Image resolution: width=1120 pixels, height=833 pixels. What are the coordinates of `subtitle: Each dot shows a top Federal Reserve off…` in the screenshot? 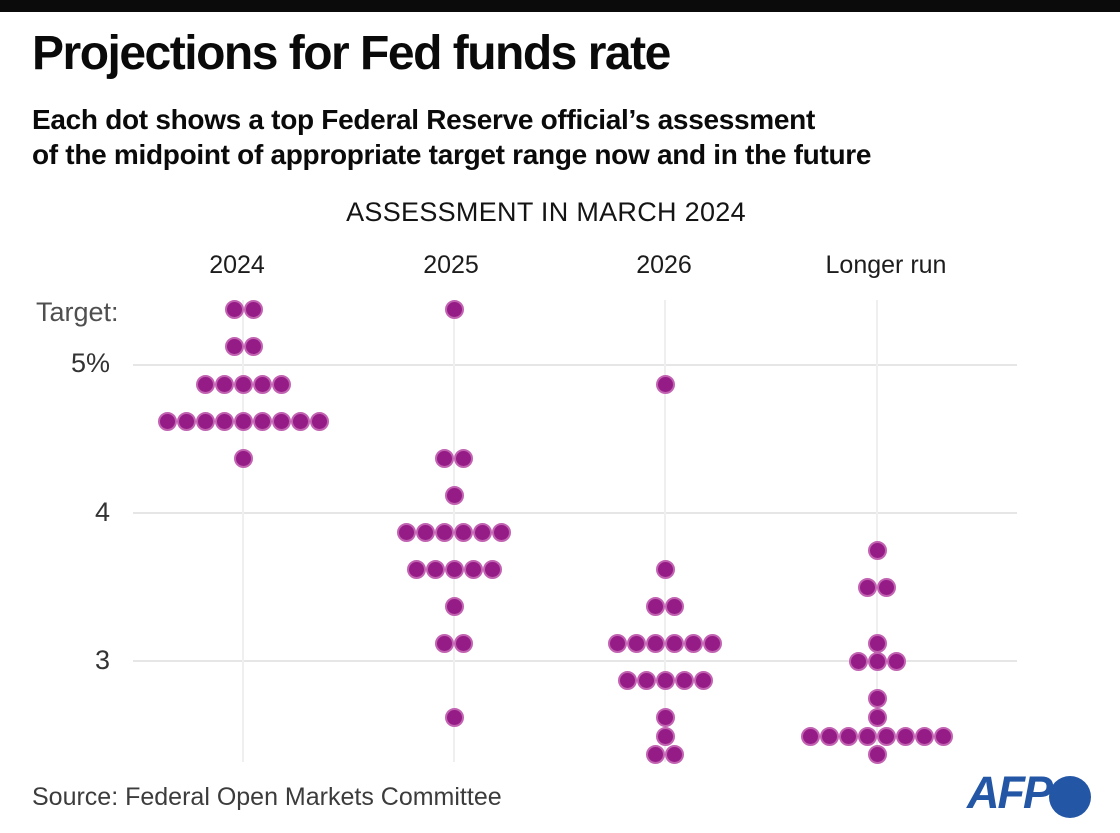 It's located at (552, 137).